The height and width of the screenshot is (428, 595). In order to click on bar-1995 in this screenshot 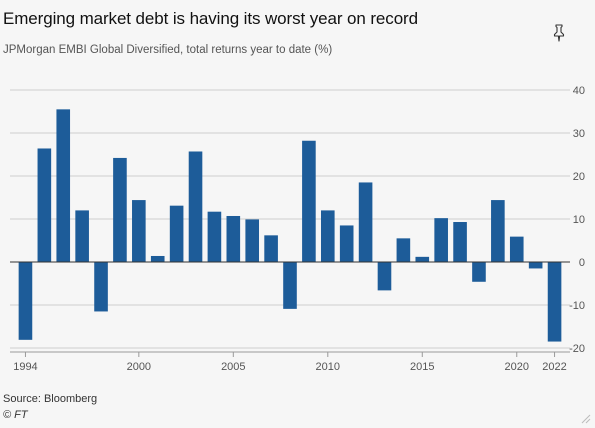, I will do `click(44, 205)`.